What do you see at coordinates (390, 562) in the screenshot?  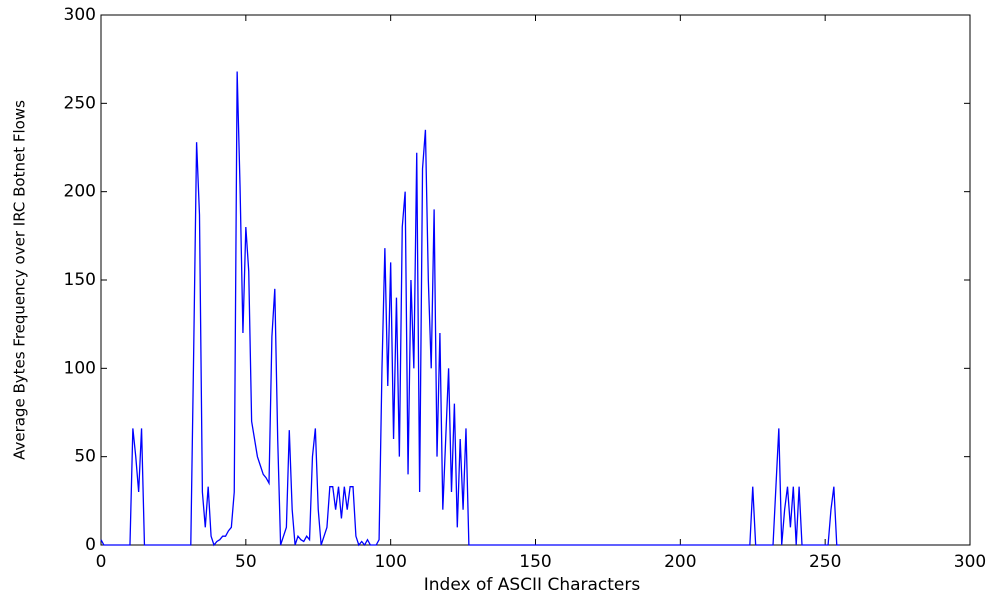 I see `x-tick-label: 100` at bounding box center [390, 562].